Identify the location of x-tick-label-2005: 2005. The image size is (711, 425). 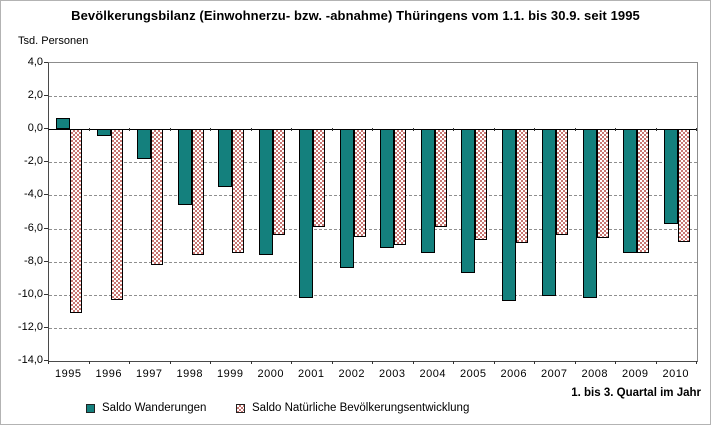
(473, 374).